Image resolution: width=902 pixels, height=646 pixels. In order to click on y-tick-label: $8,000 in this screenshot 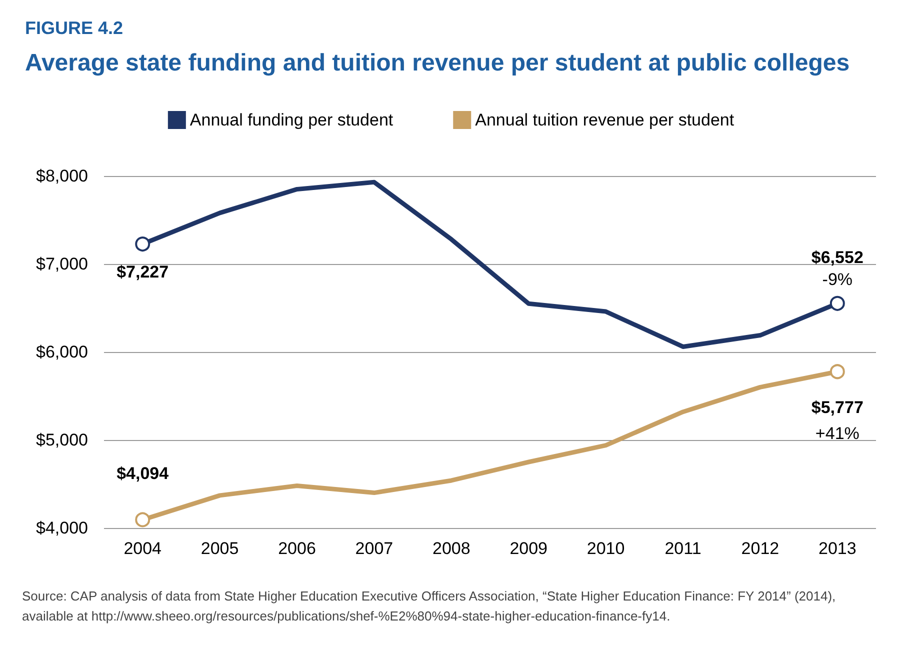, I will do `click(62, 176)`.